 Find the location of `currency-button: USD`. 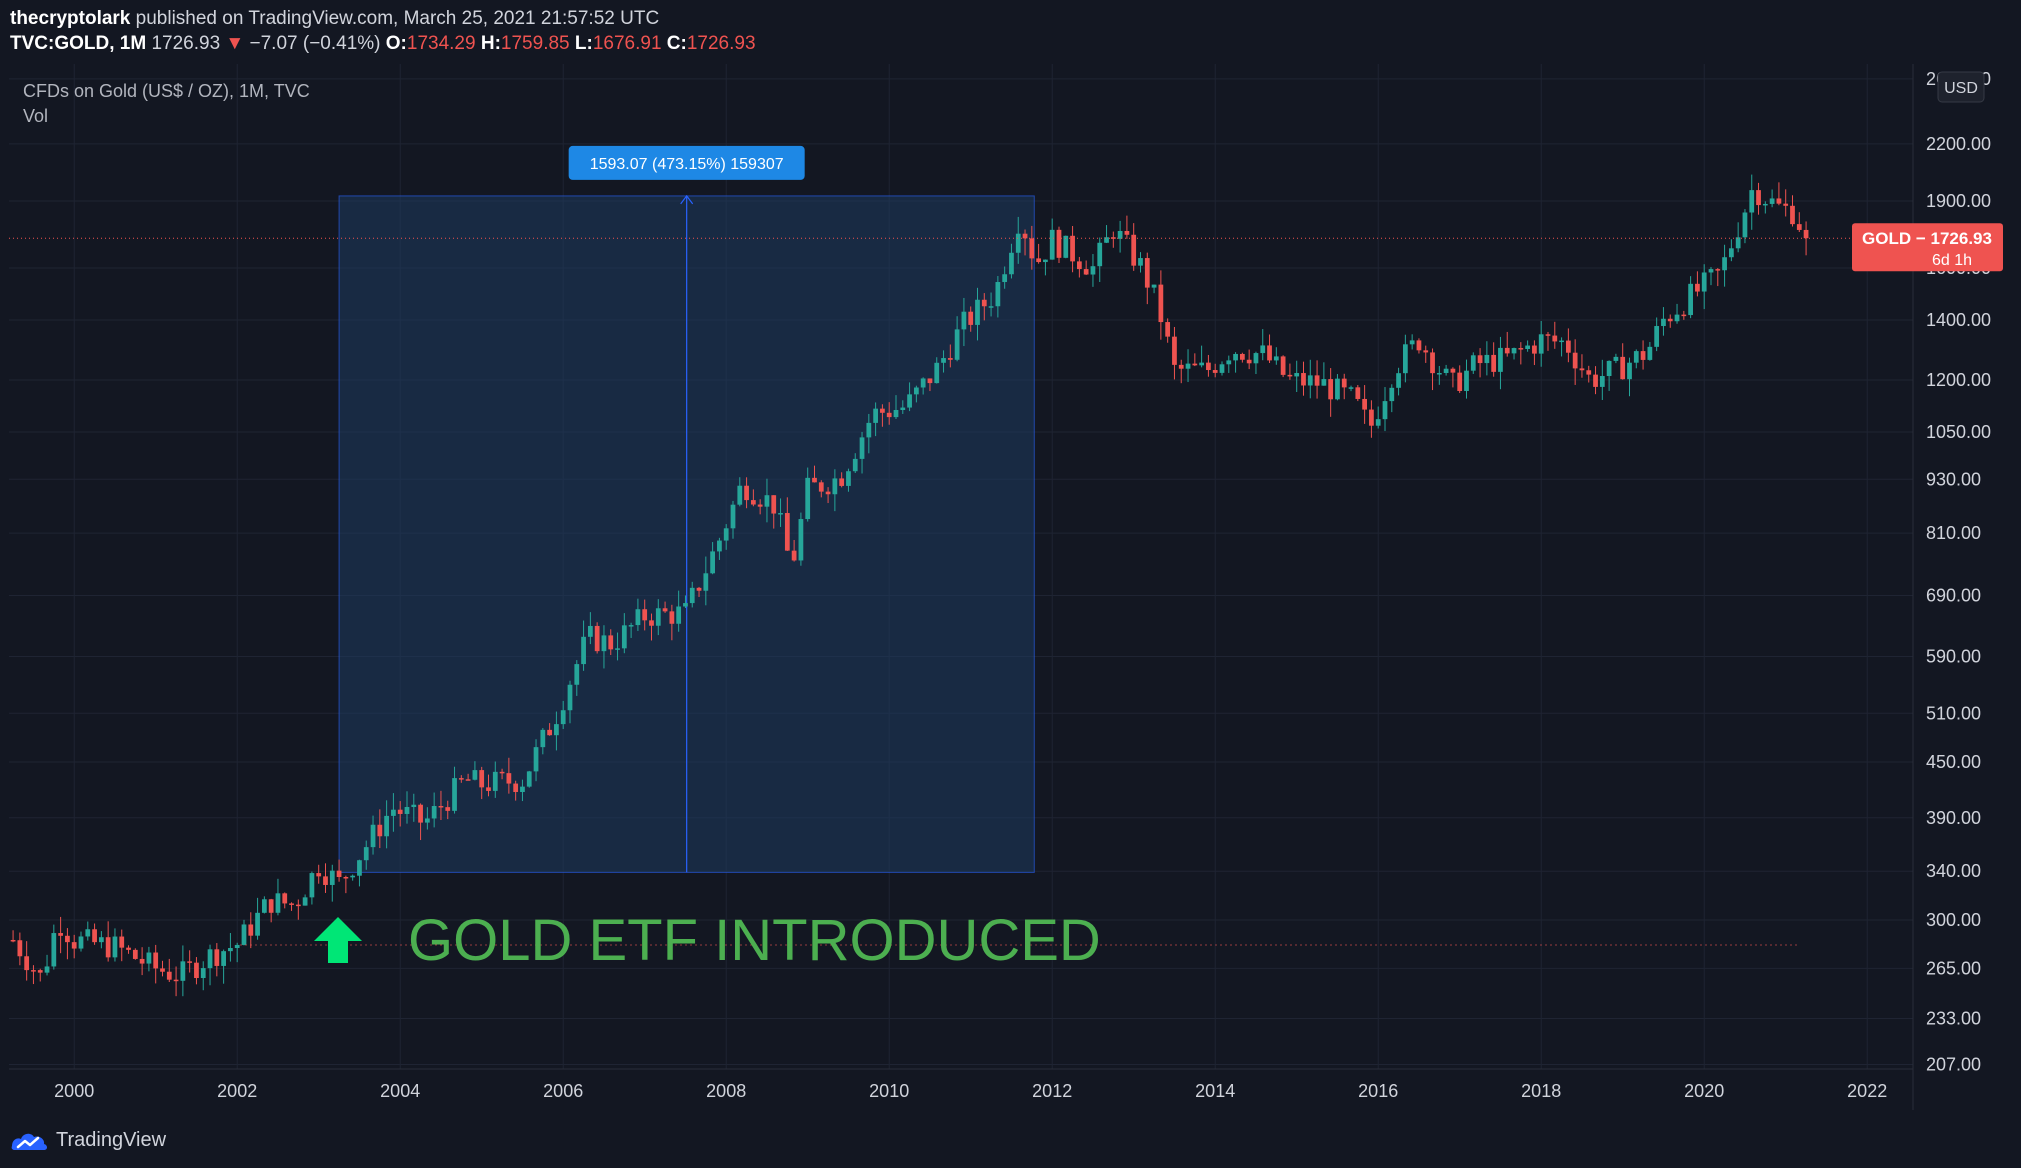

currency-button: USD is located at coordinates (1961, 87).